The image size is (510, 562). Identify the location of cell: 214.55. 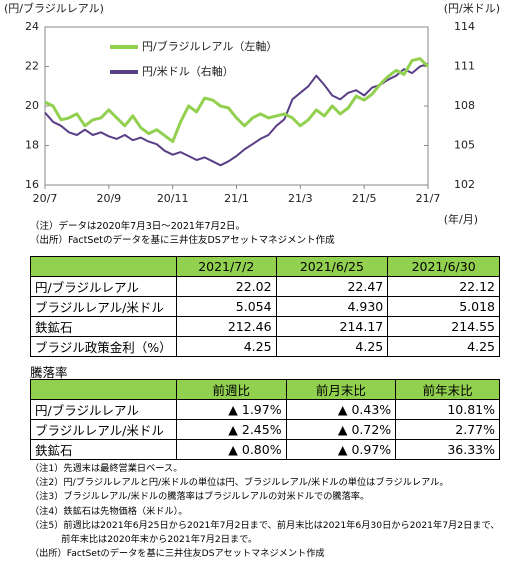
(443, 326).